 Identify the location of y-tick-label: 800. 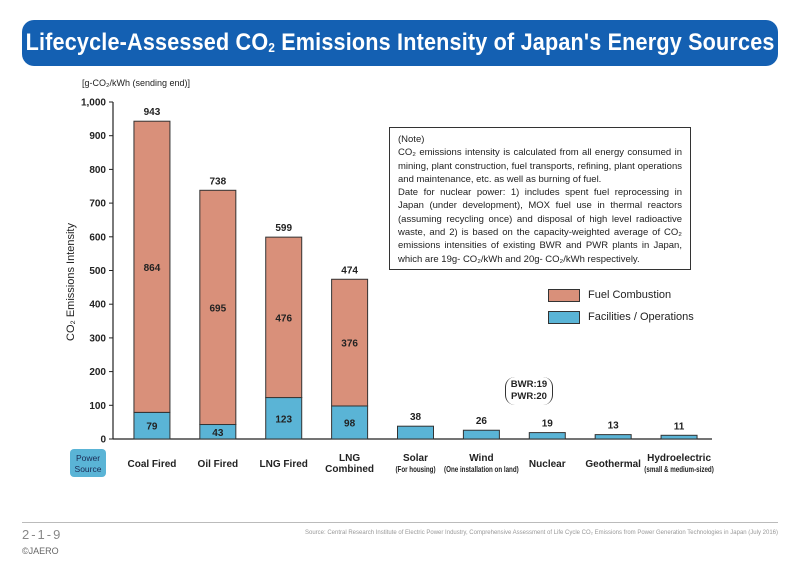
(97, 170).